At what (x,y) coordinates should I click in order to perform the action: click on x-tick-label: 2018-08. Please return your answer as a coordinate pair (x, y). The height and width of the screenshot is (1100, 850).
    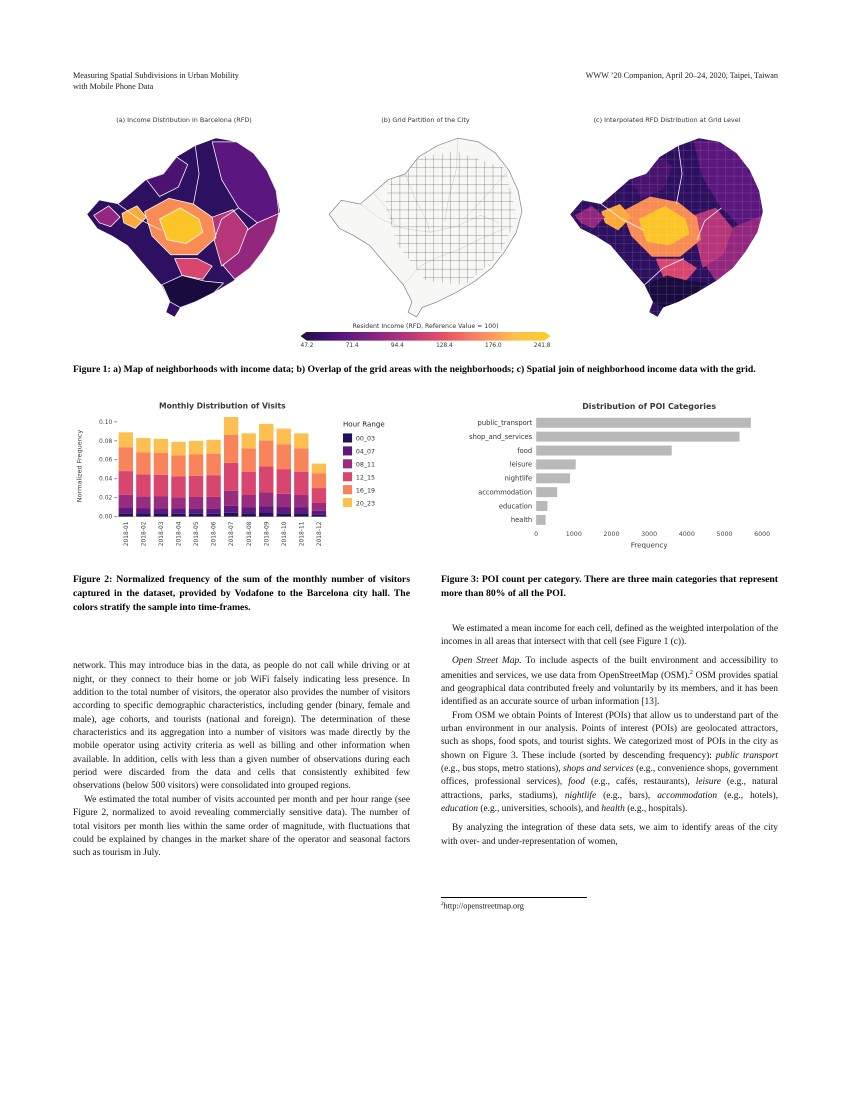
    Looking at the image, I should click on (249, 534).